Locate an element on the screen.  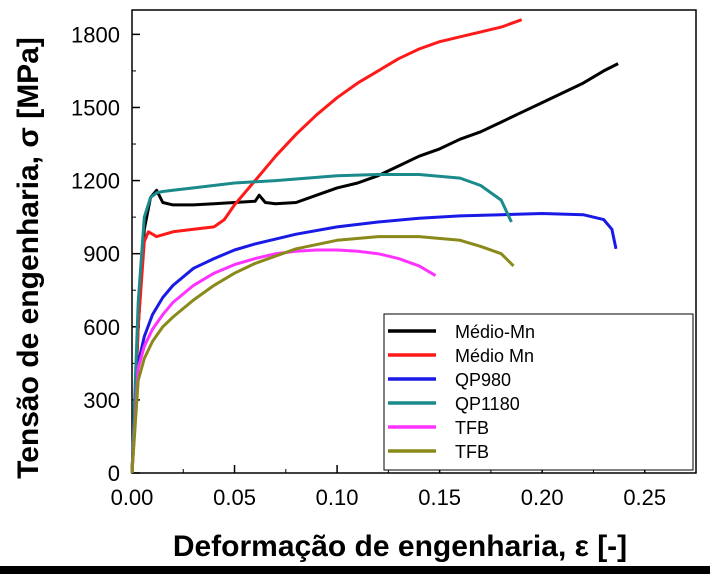
y-tick-label: 300 is located at coordinates (101, 400).